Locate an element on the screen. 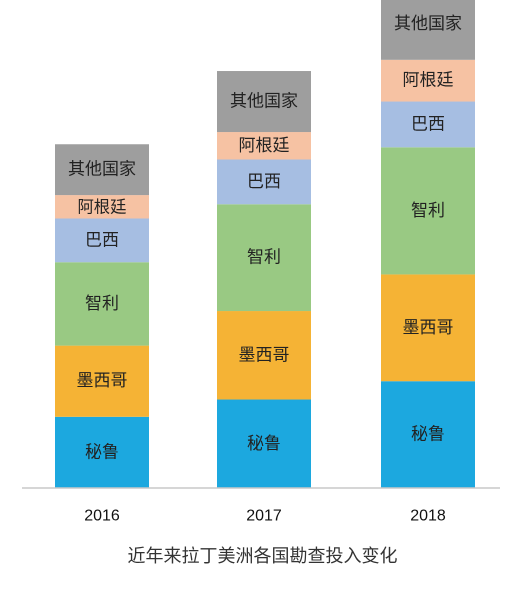  x-tick-label: 2018 is located at coordinates (428, 516).